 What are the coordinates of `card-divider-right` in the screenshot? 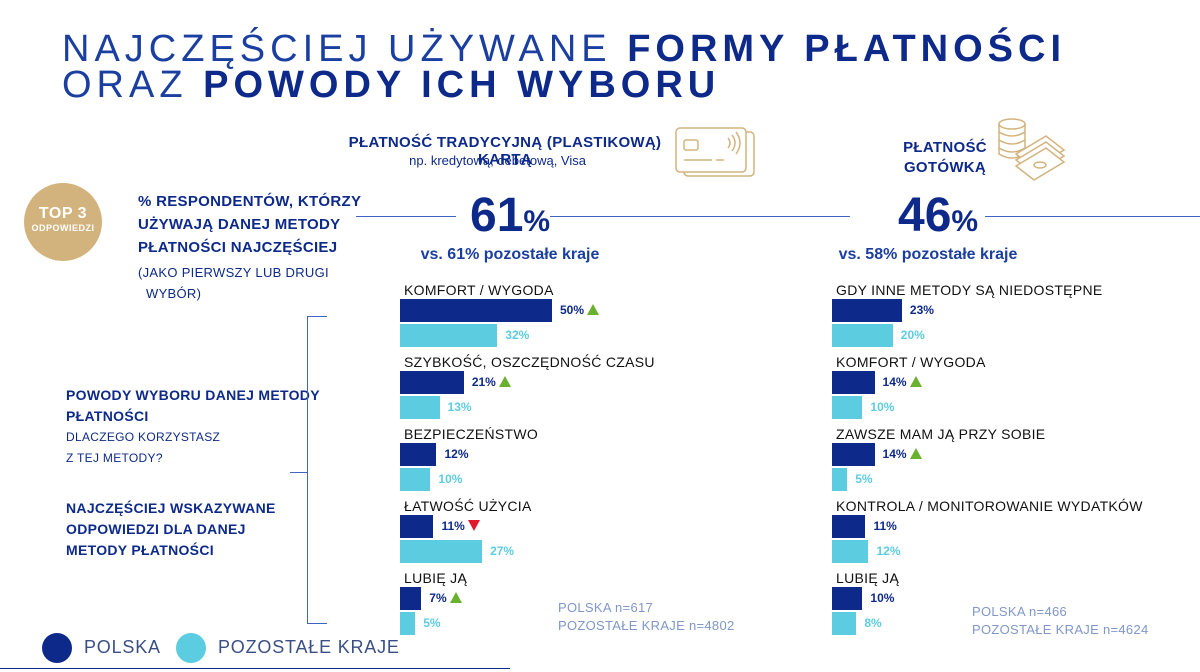 It's located at (700, 216).